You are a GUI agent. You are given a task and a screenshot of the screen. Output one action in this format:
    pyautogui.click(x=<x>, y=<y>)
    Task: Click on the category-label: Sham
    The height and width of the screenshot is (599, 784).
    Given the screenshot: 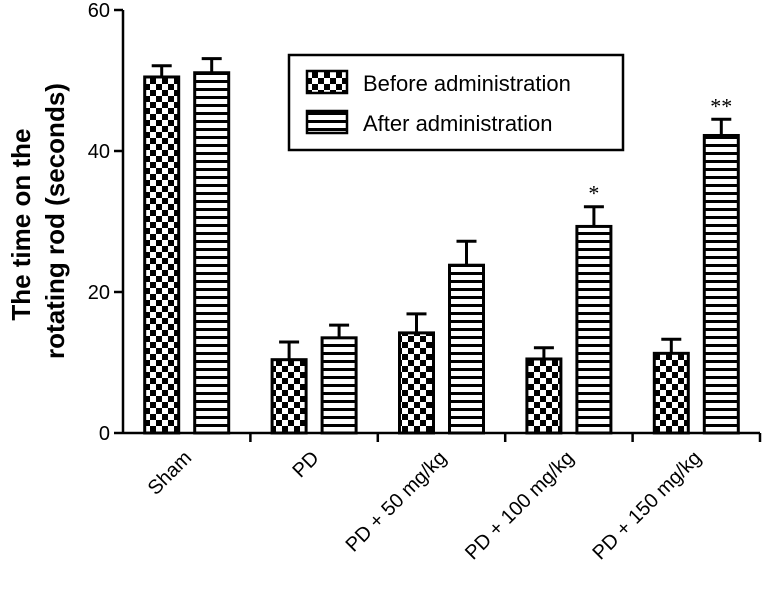 What is the action you would take?
    pyautogui.click(x=170, y=473)
    